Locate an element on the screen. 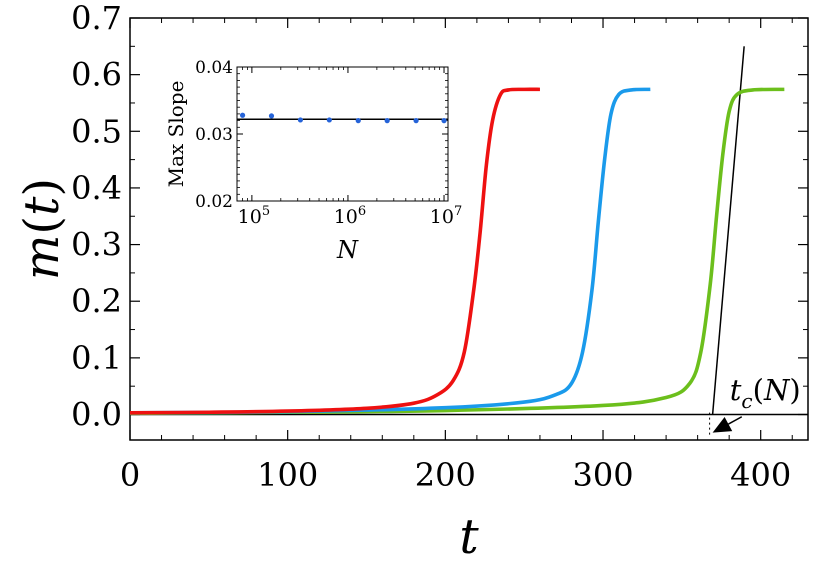  y-axis-label: m(t) is located at coordinates (42, 229).